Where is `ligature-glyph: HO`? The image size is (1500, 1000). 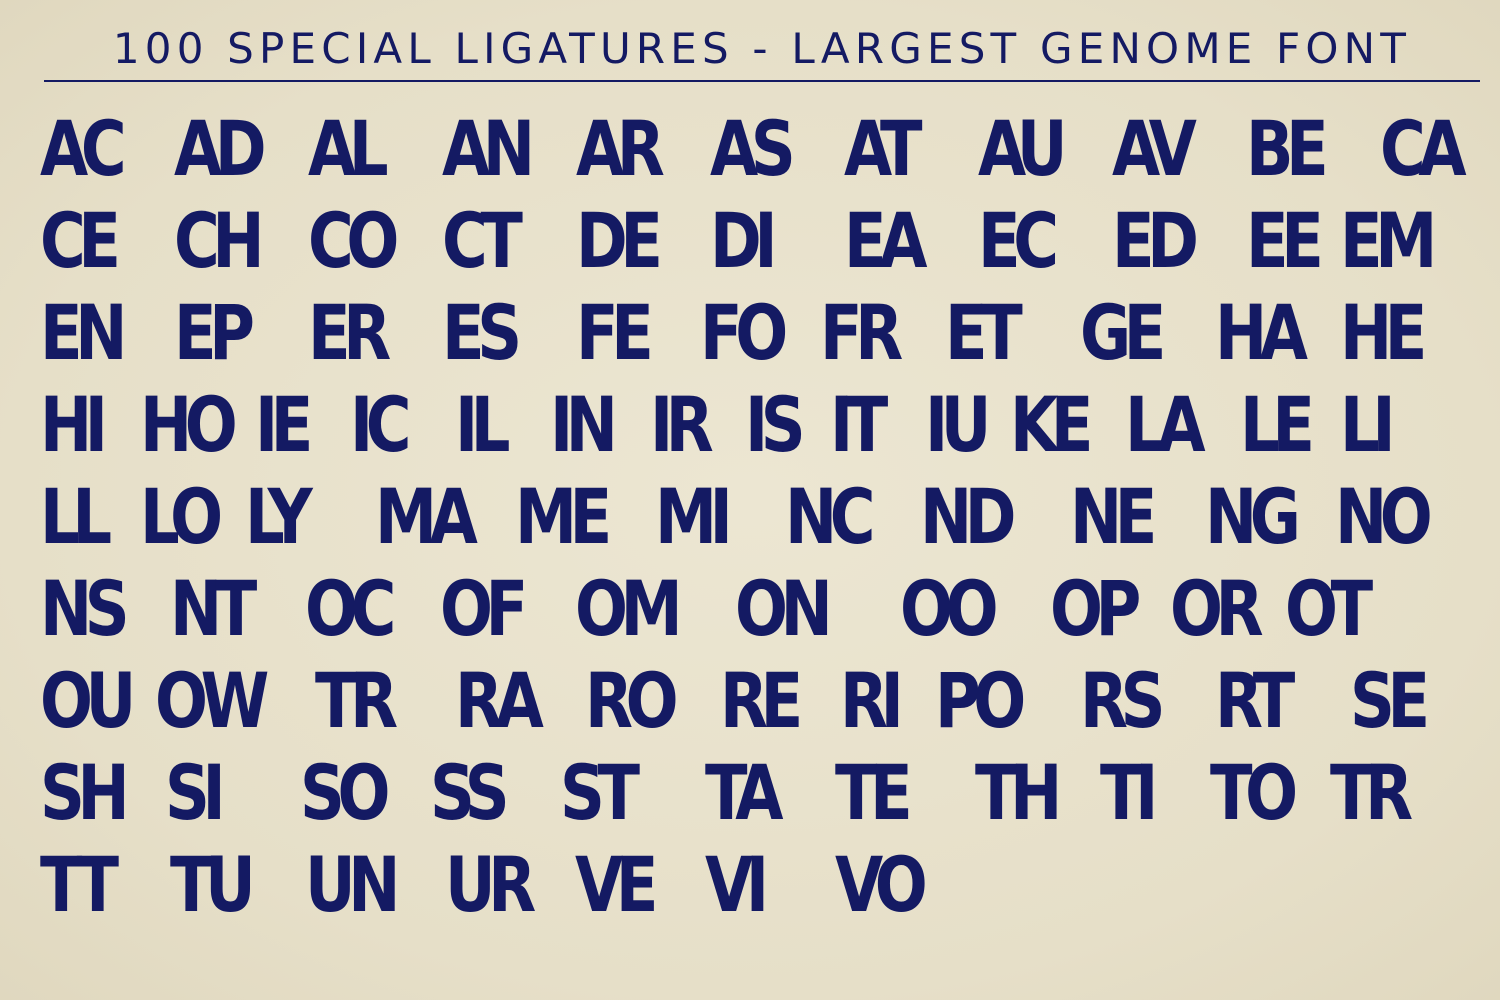 ligature-glyph: HO is located at coordinates (189, 424).